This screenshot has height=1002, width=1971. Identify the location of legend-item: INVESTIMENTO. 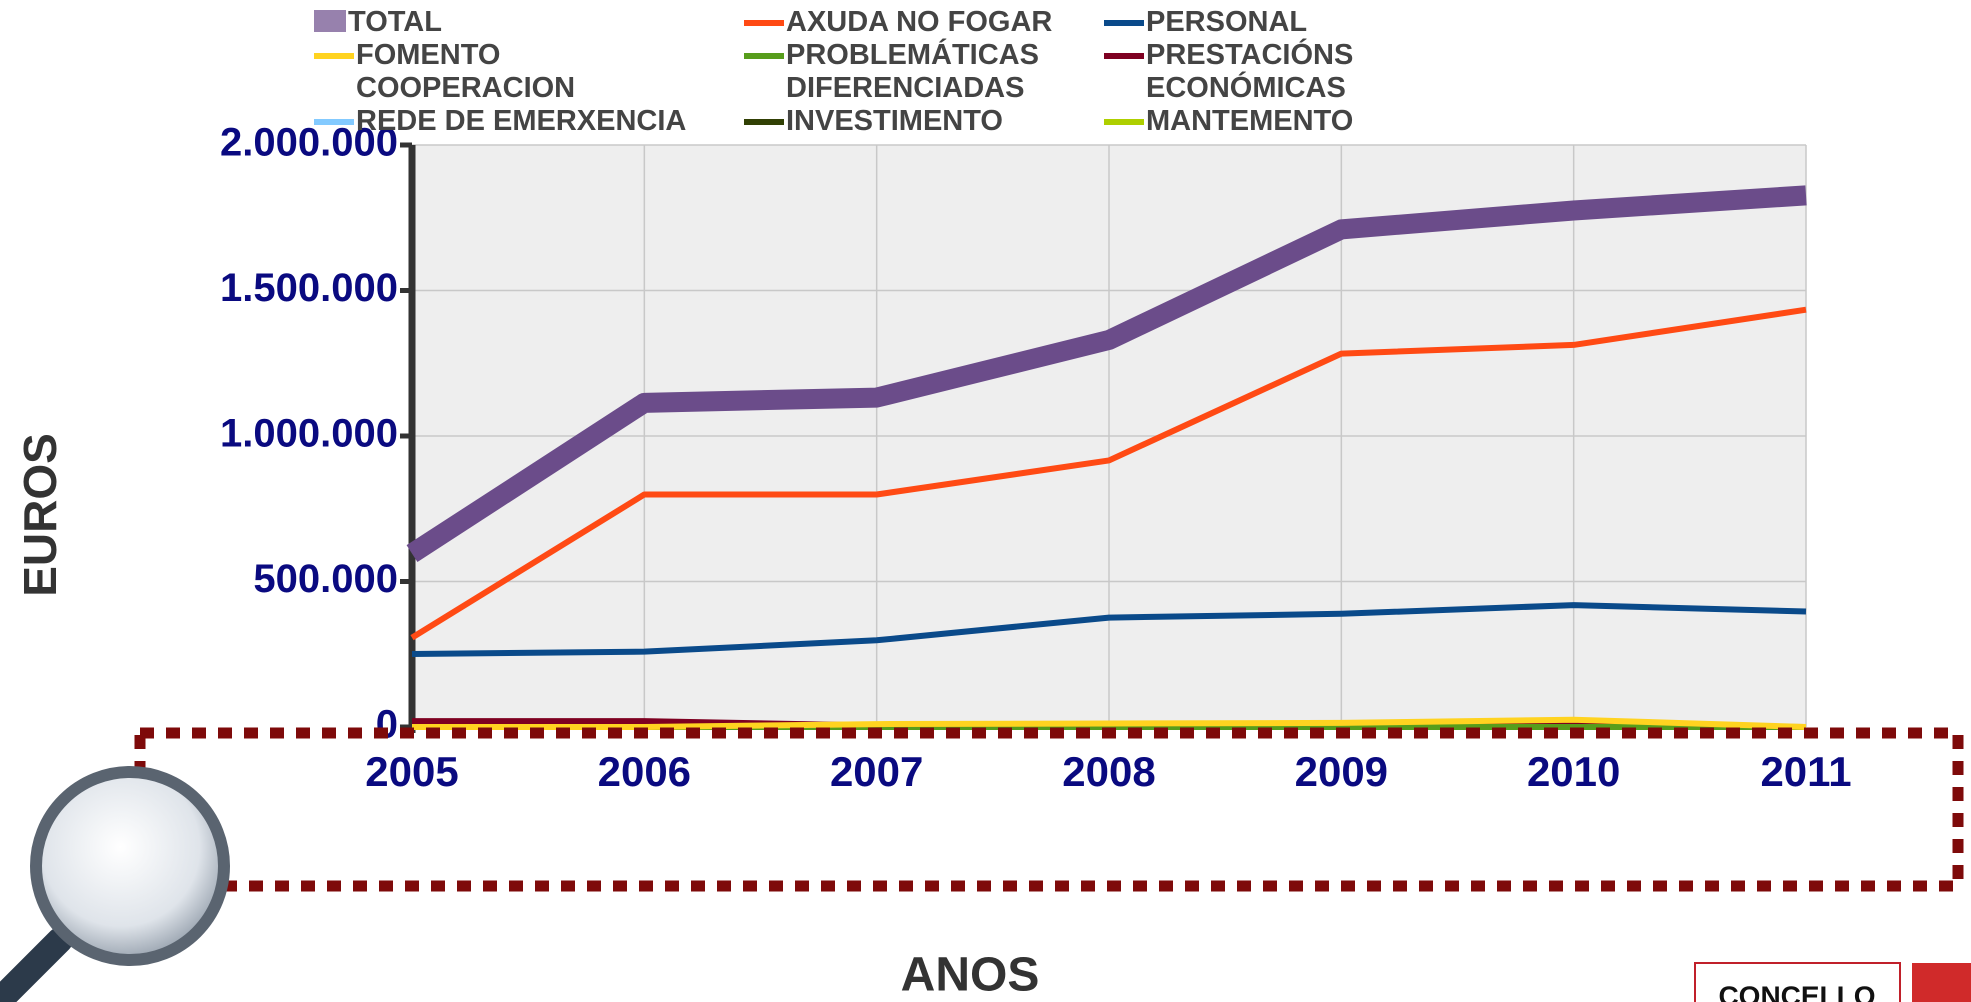
(924, 121).